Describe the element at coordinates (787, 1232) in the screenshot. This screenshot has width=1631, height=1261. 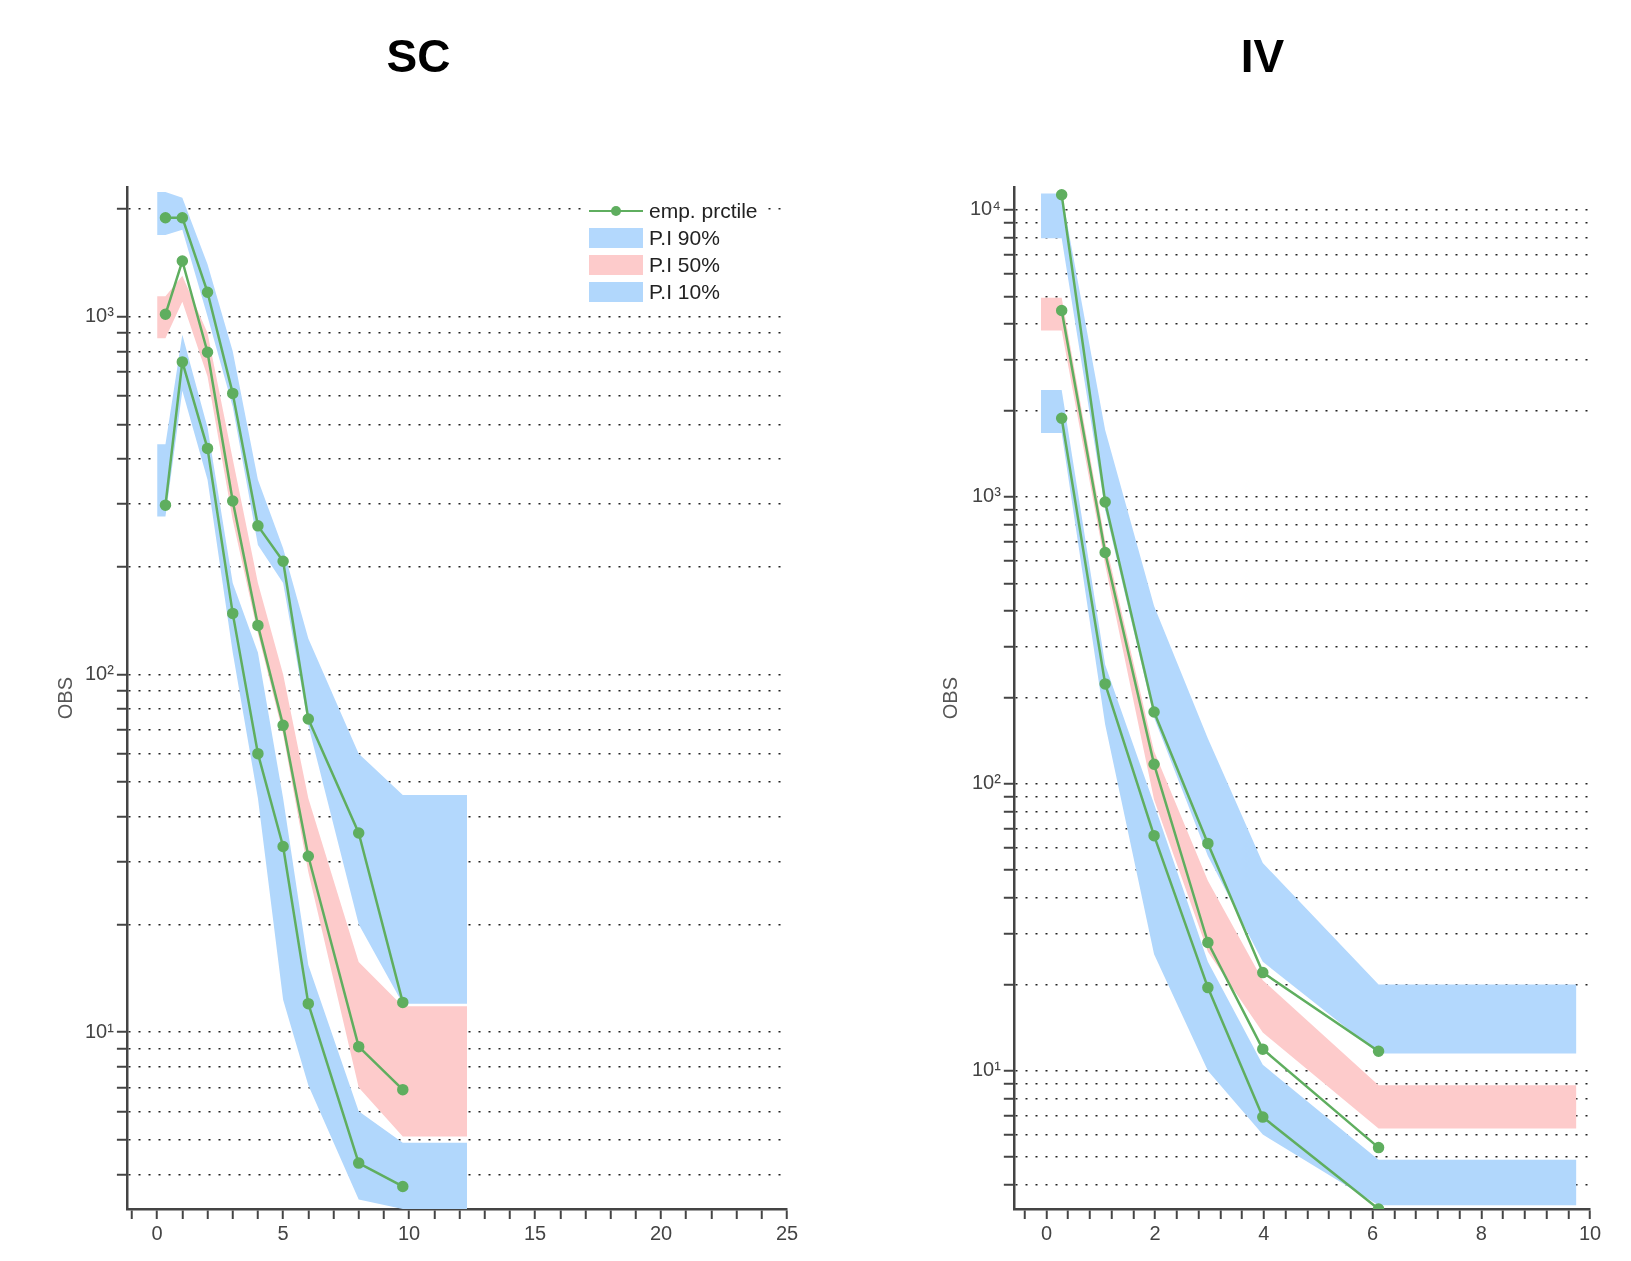
I see `x-tick-label: 25` at that location.